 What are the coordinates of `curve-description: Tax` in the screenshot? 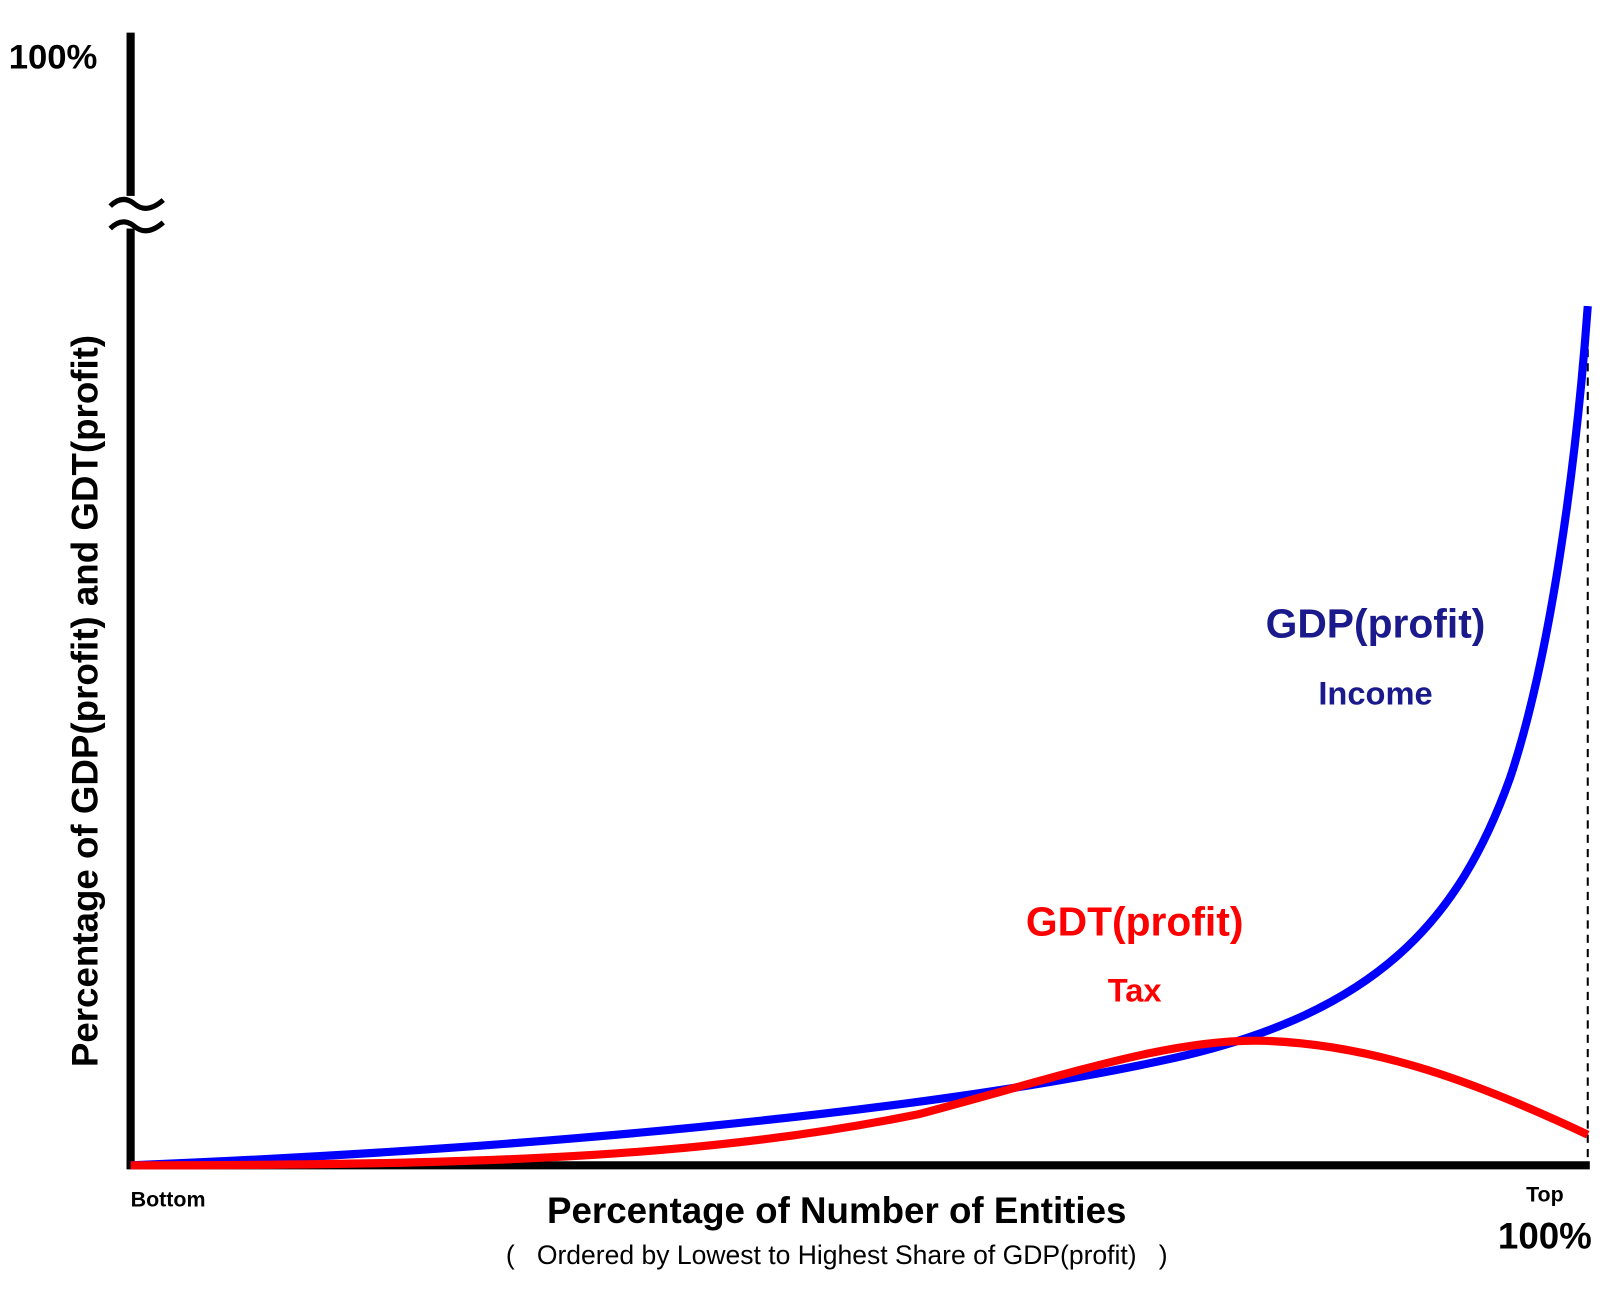 It's located at (1135, 989).